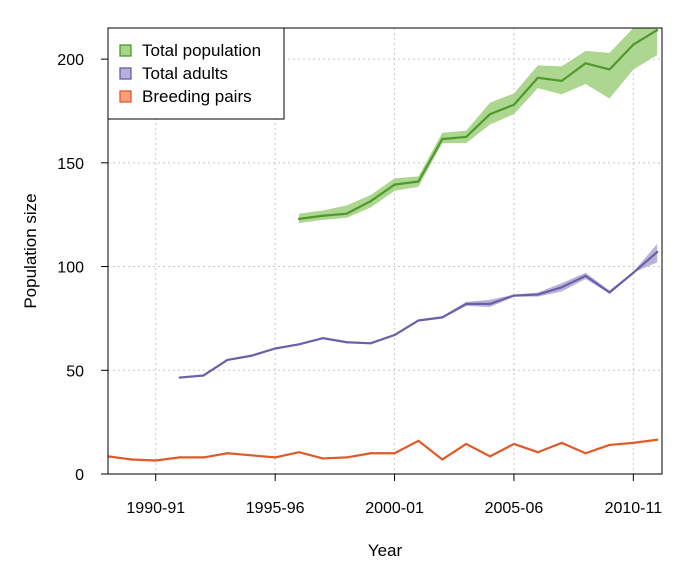 The height and width of the screenshot is (578, 700). Describe the element at coordinates (155, 508) in the screenshot. I see `x-tick-label: 1990-91` at that location.